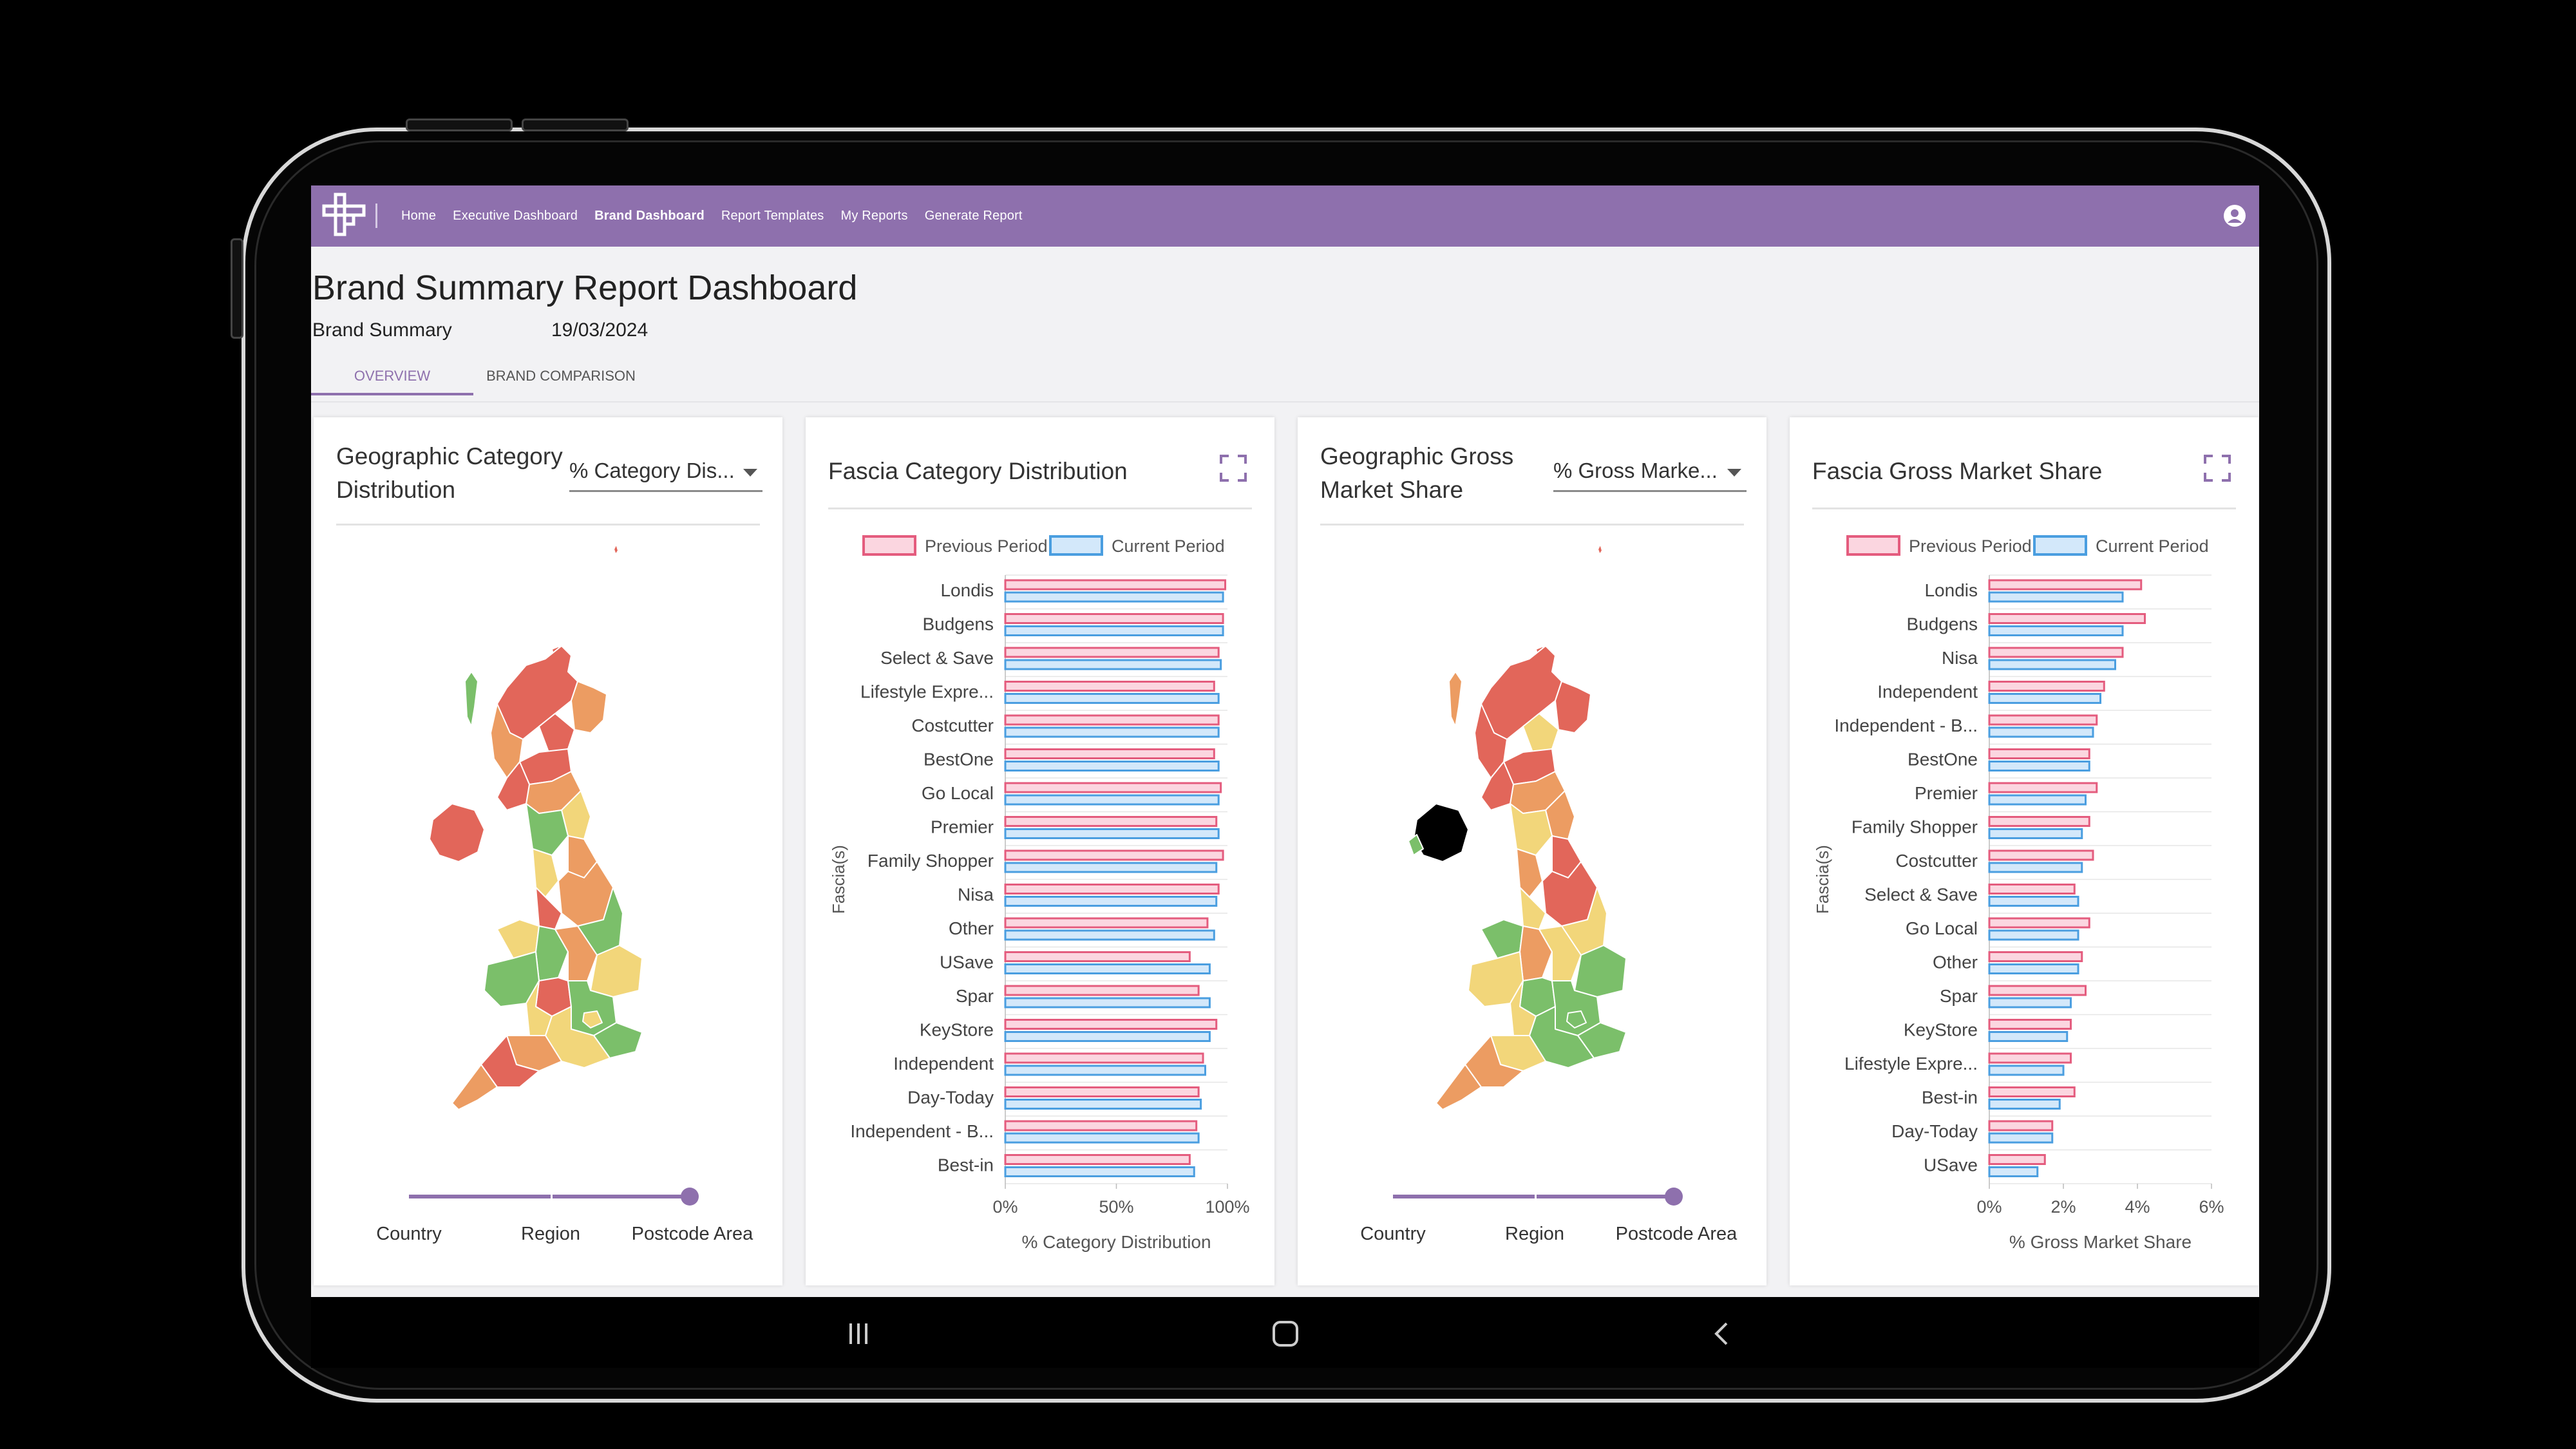  Describe the element at coordinates (1286, 1334) in the screenshot. I see `home-icon` at that location.